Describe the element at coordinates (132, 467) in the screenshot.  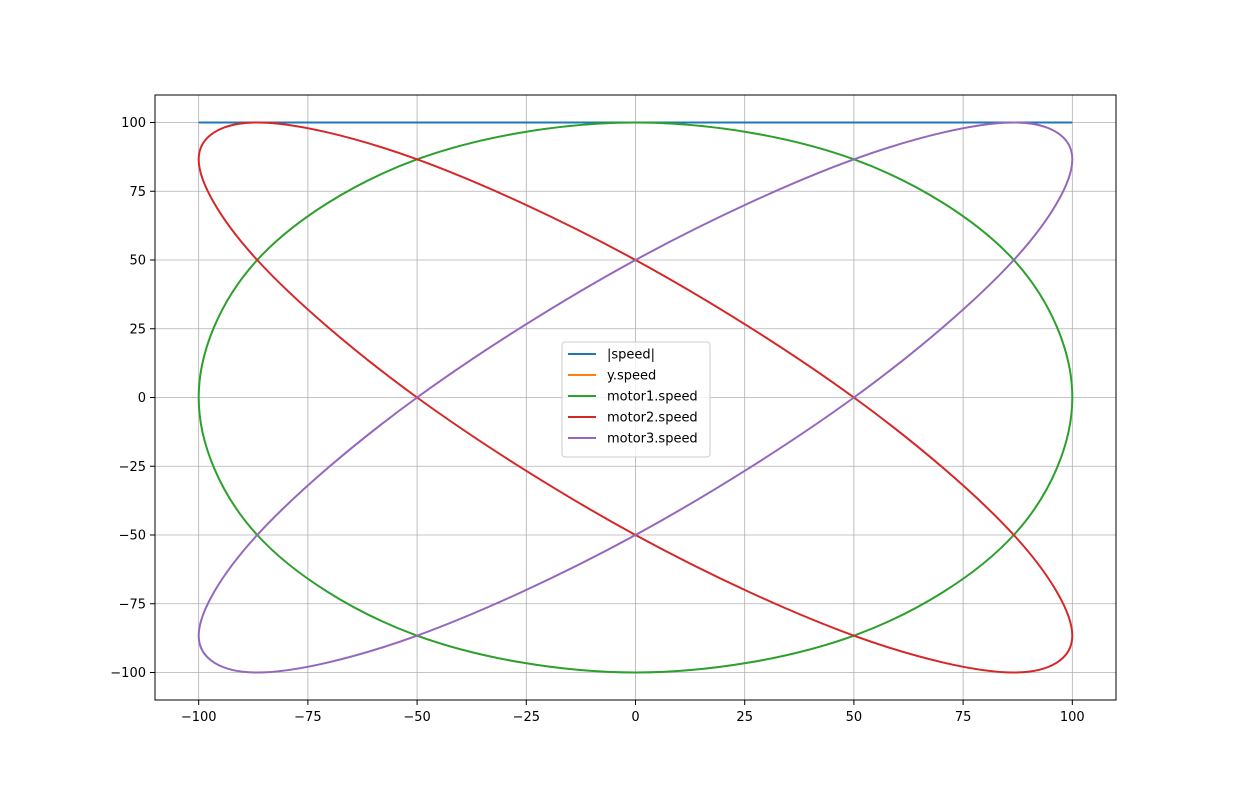
I see `y-tick-label: −25` at that location.